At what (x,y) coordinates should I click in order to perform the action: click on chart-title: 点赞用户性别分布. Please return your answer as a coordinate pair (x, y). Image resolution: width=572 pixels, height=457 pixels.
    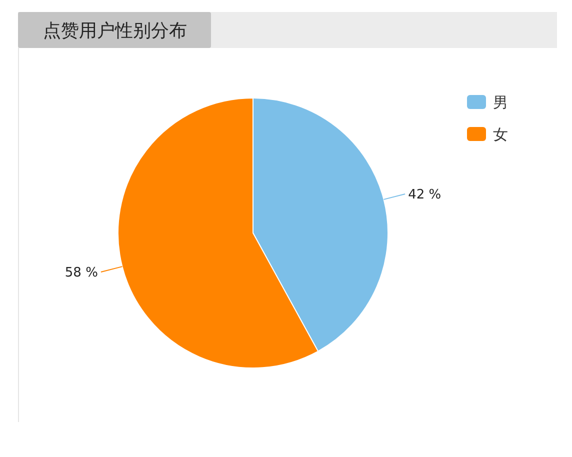
    Looking at the image, I should click on (115, 31).